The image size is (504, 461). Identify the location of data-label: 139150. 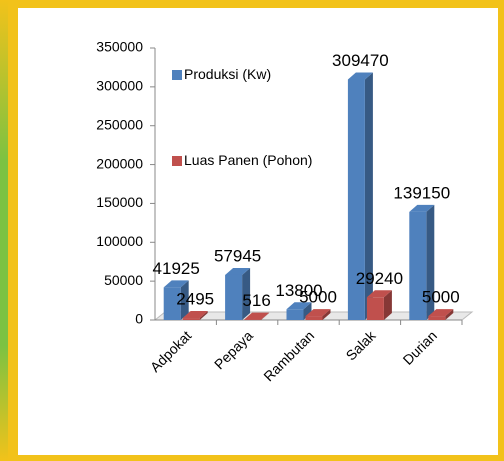
(421, 192).